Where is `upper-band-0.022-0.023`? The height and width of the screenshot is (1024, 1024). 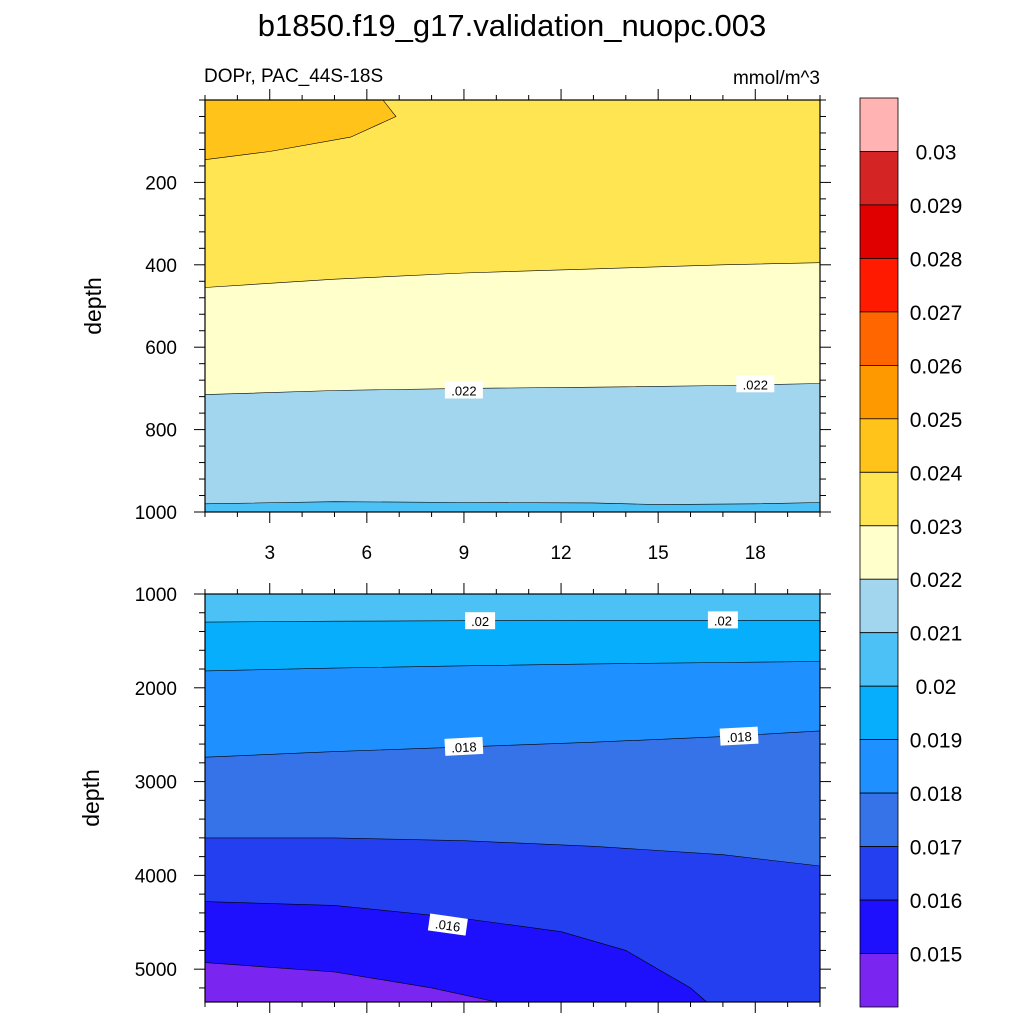
upper-band-0.022-0.023 is located at coordinates (512, 328).